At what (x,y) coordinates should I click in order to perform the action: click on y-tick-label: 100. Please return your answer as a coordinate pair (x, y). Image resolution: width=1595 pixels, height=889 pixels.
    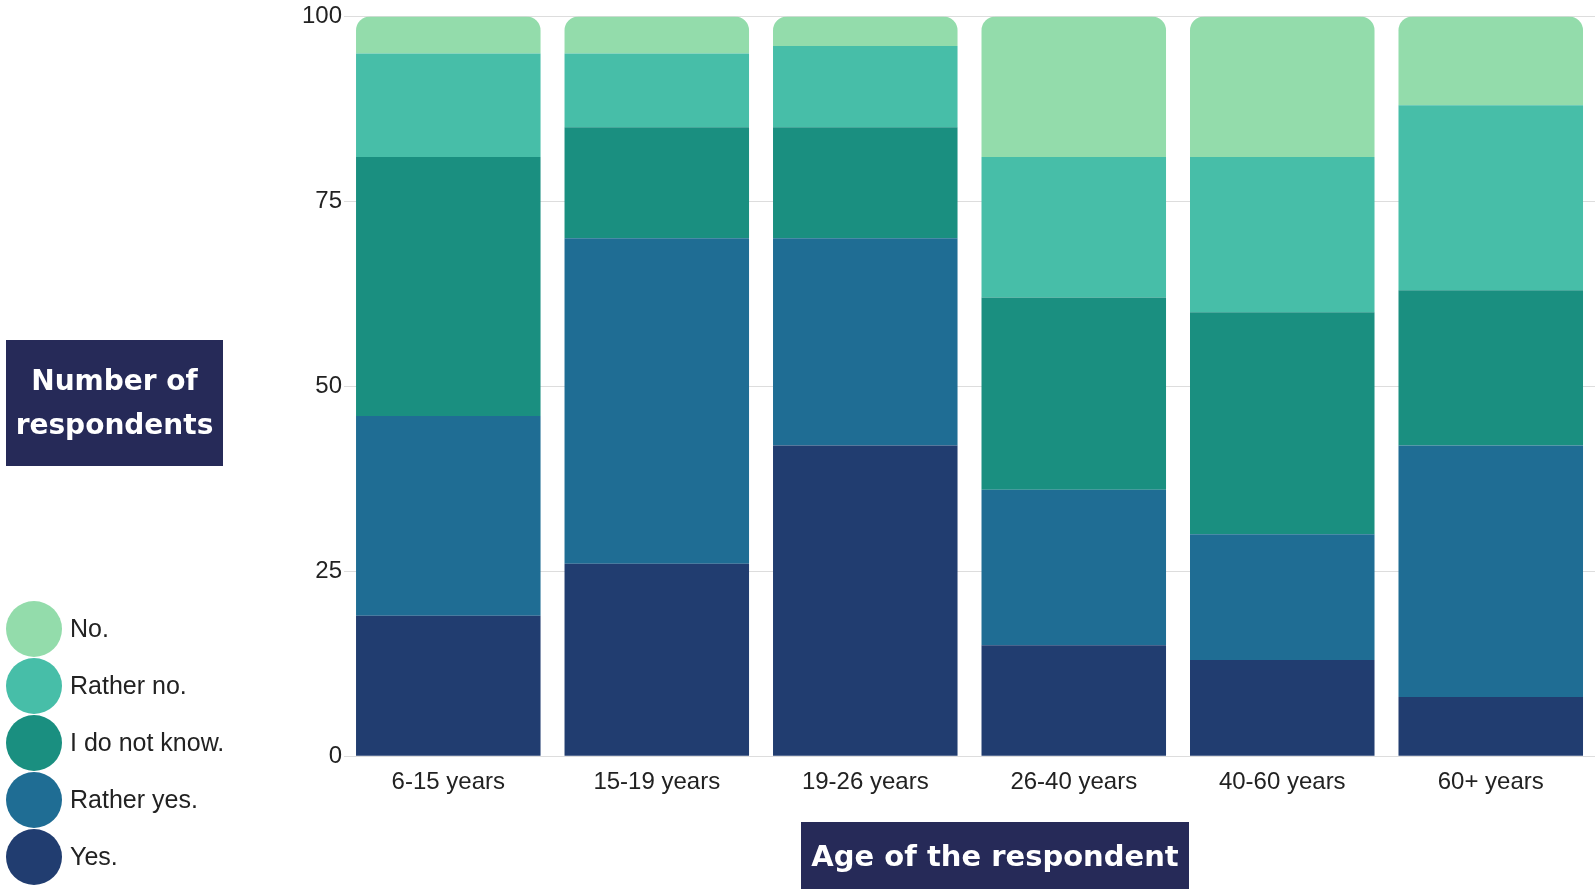
    Looking at the image, I should click on (322, 15).